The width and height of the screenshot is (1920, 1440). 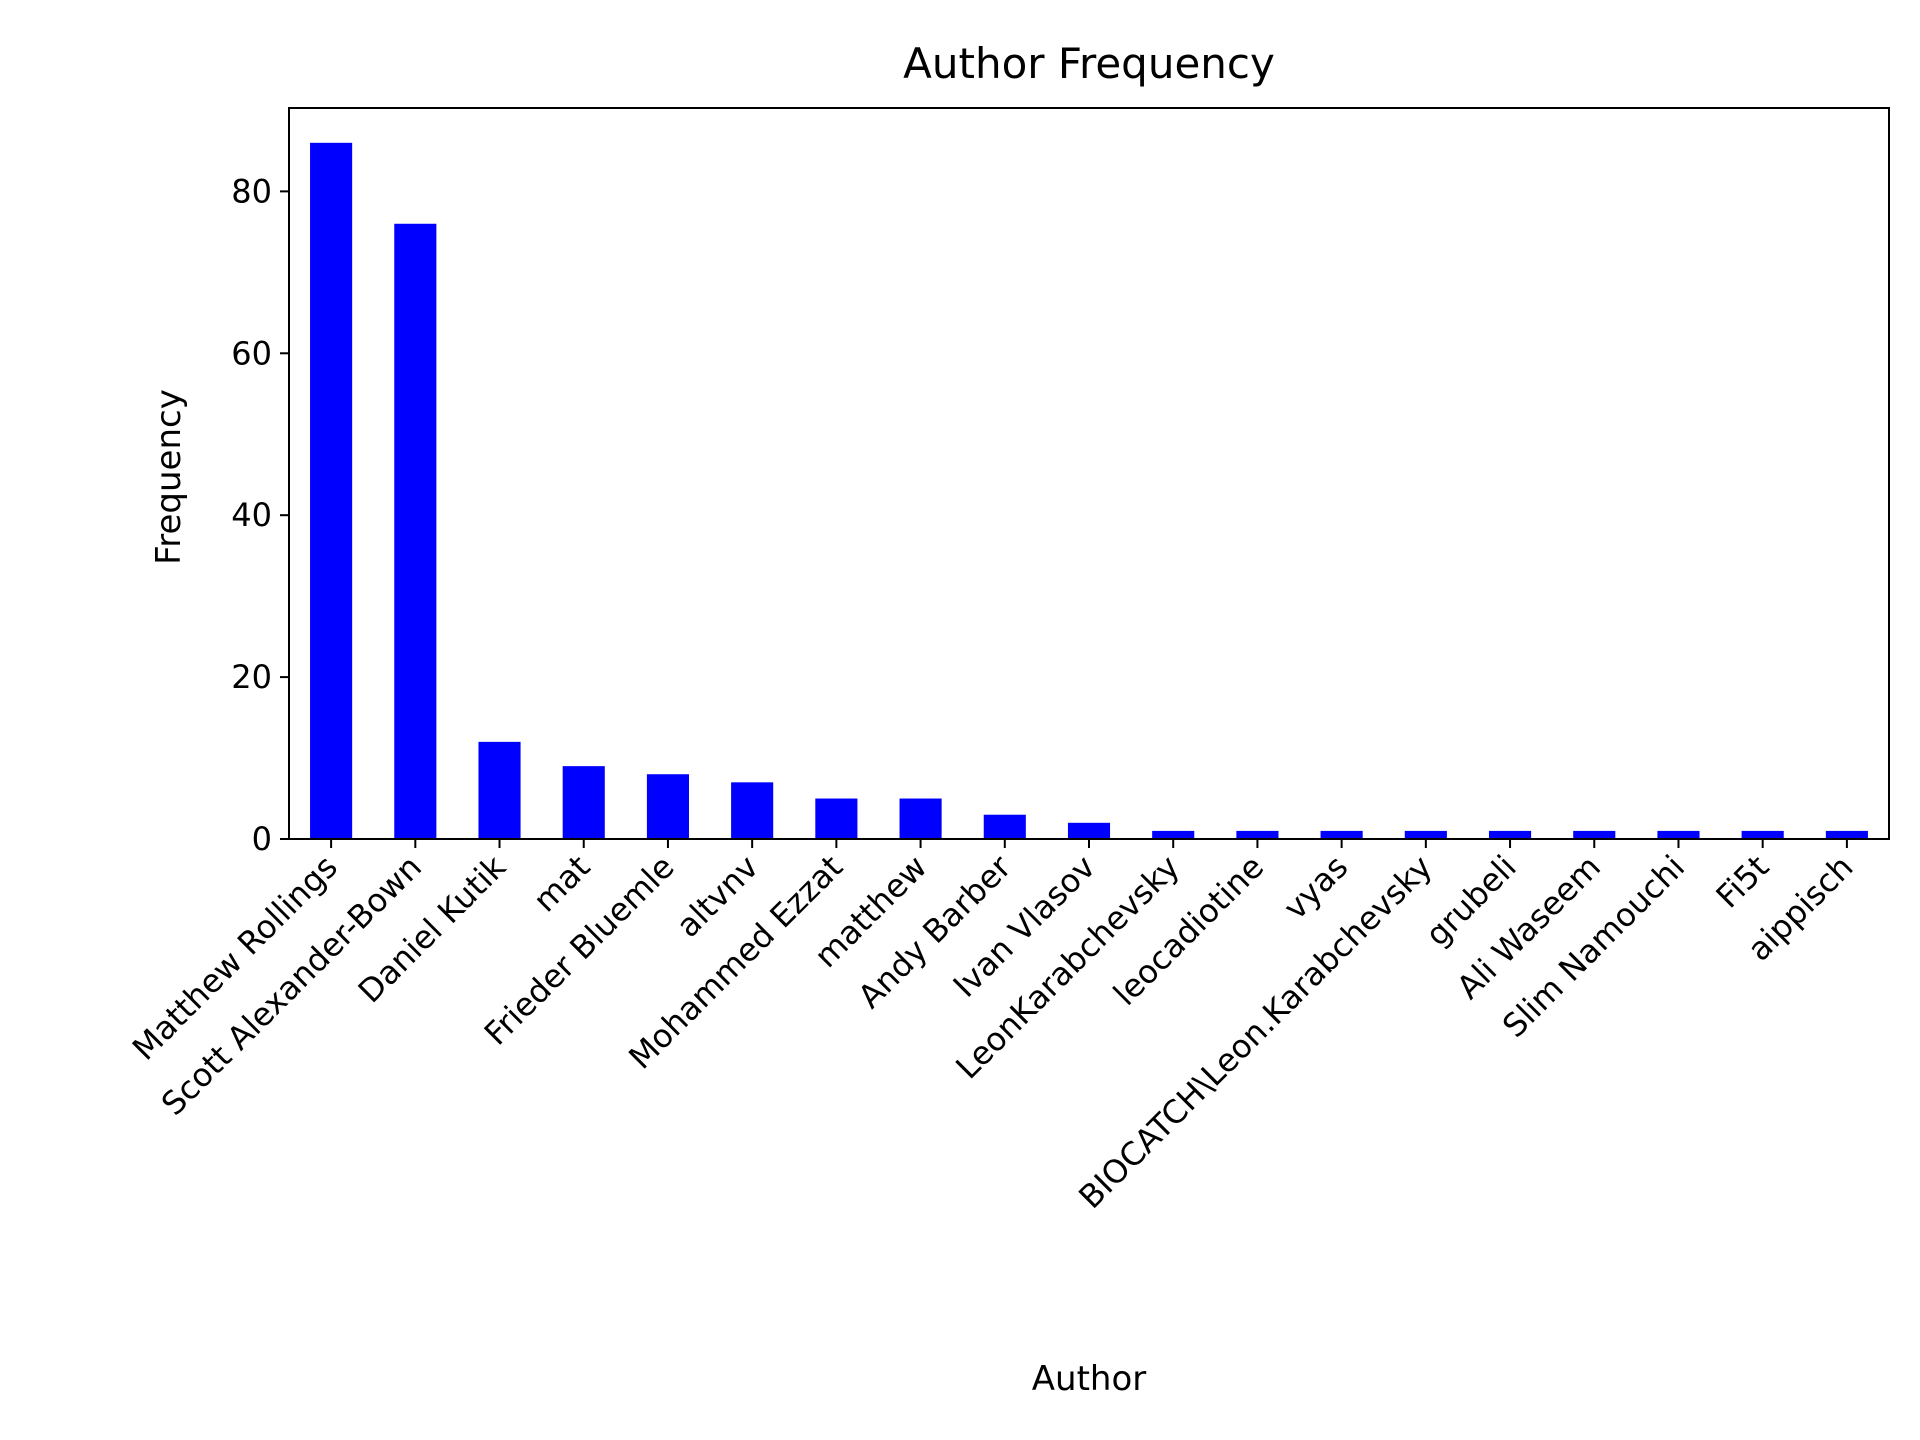 I want to click on chart-title: Author Frequency, so click(x=1089, y=63).